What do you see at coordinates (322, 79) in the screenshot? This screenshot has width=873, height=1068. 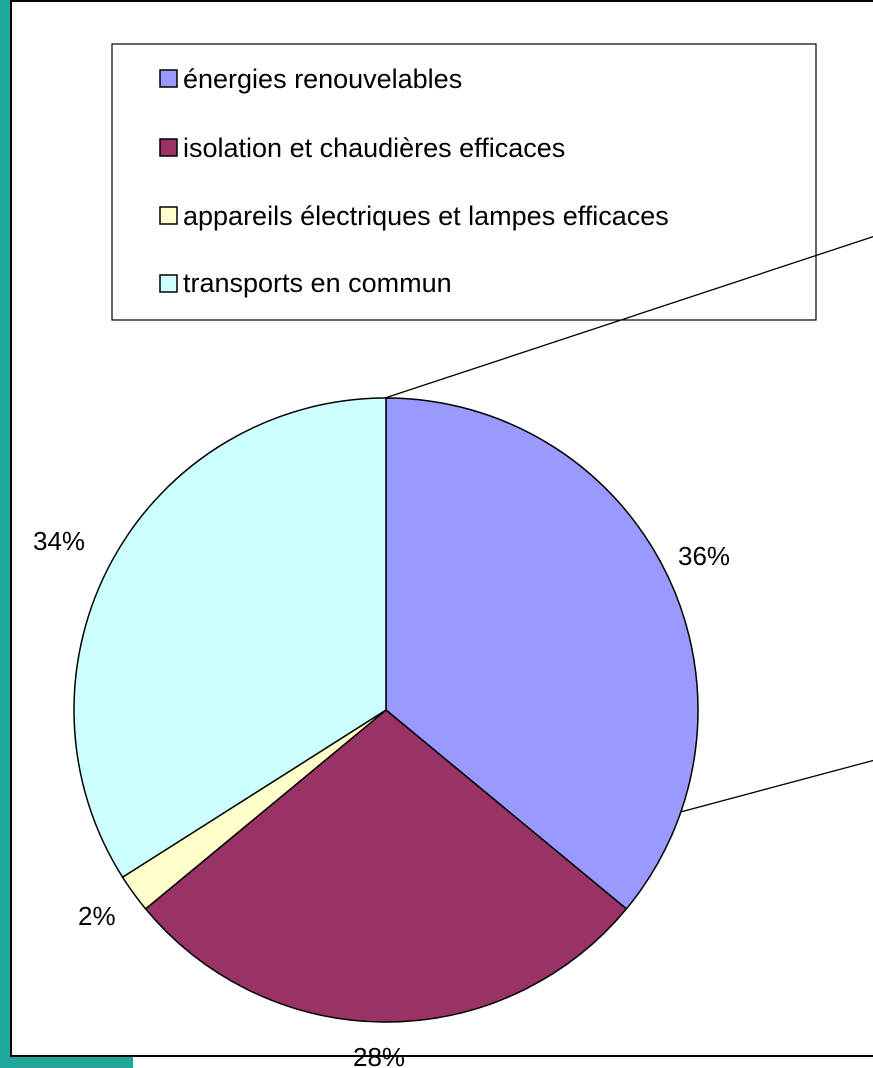 I see `legend-label-energies: énergies renouvelables` at bounding box center [322, 79].